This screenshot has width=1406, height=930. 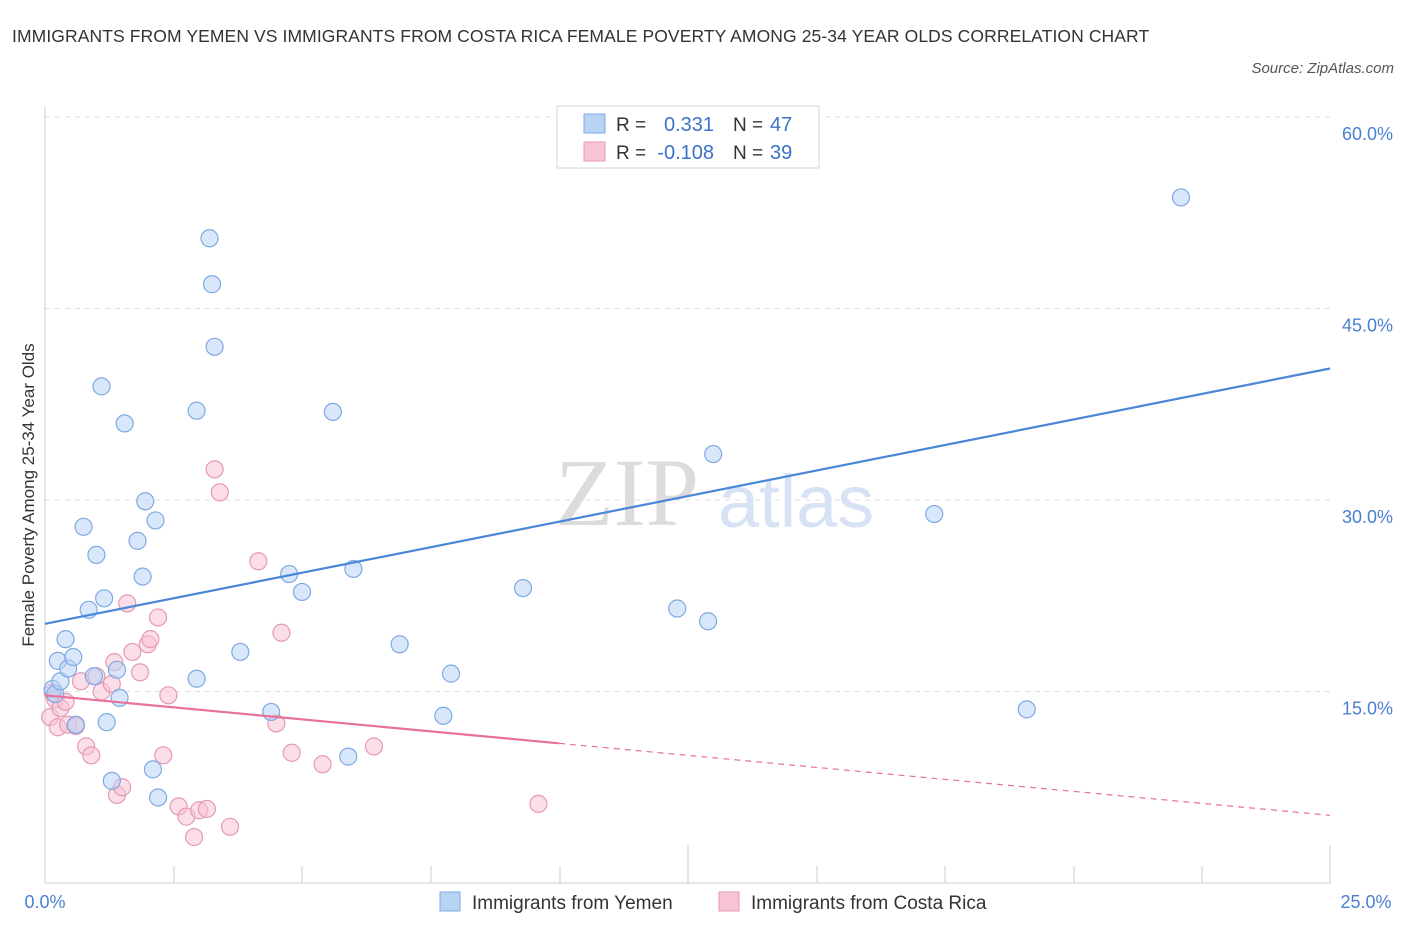 What do you see at coordinates (796, 501) in the screenshot?
I see `watermark-atlas: atlas` at bounding box center [796, 501].